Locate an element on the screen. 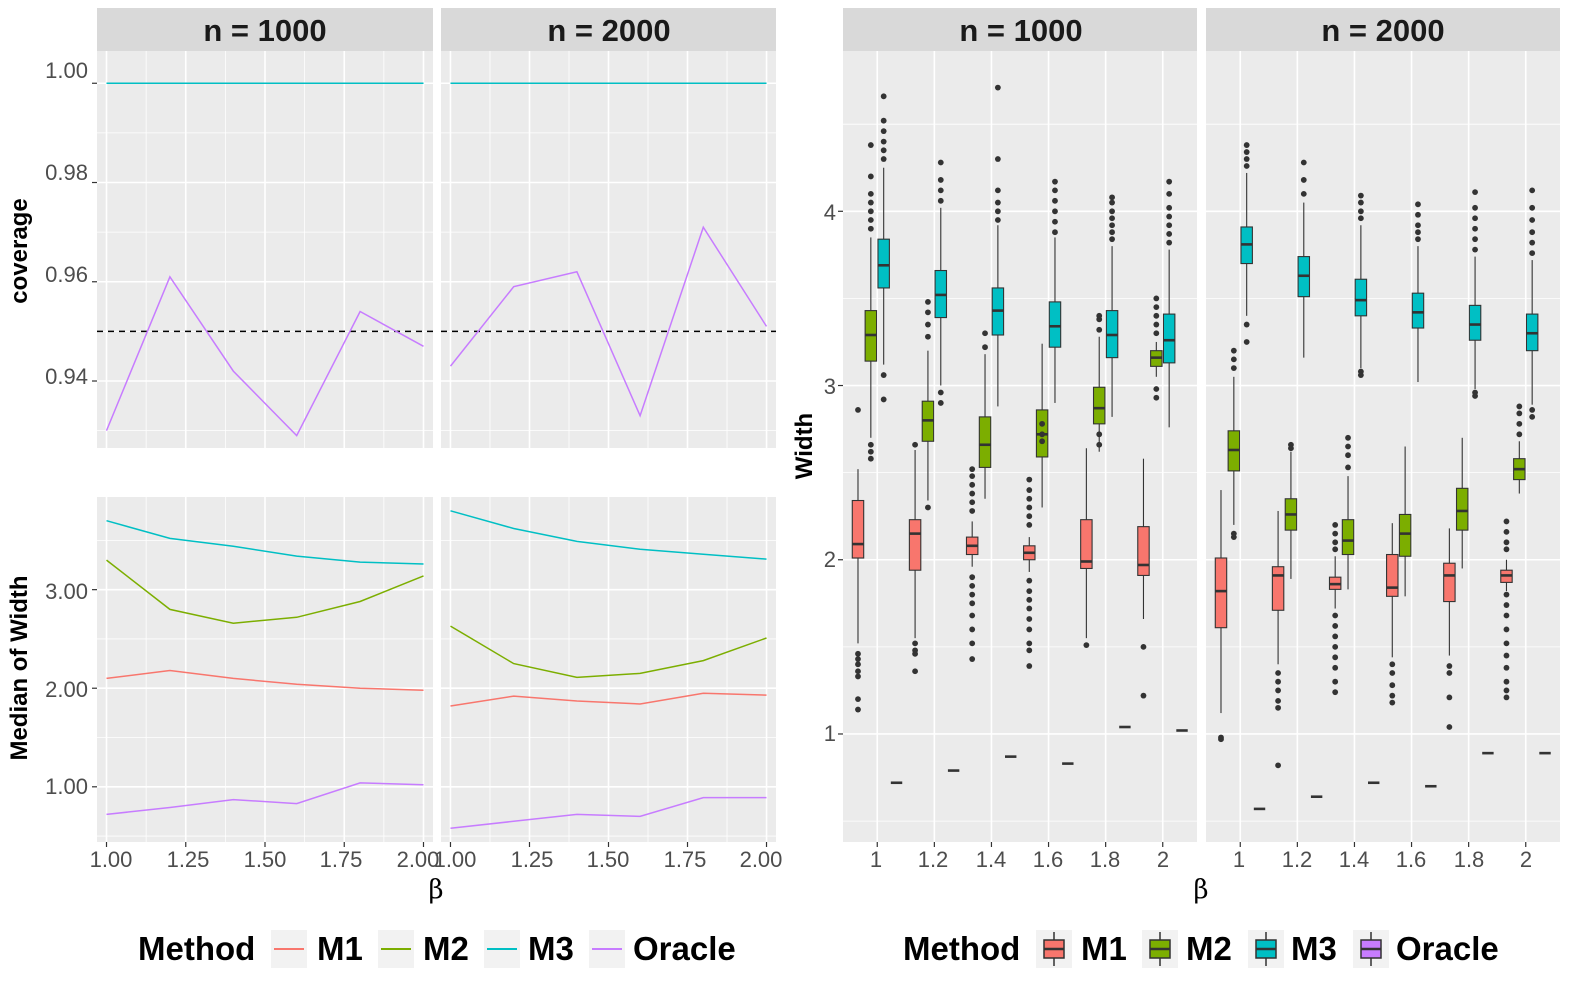 This screenshot has width=1578, height=986. xtick-label: 1.4 is located at coordinates (991, 859).